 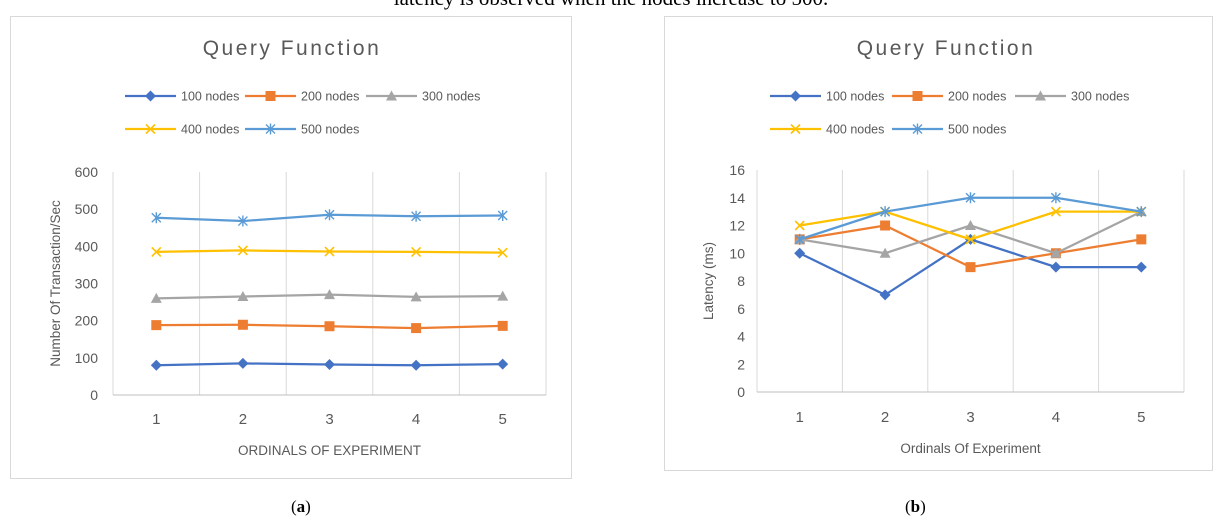 What do you see at coordinates (55, 283) in the screenshot?
I see `y-axis-title: Number Of Transaction/Sec` at bounding box center [55, 283].